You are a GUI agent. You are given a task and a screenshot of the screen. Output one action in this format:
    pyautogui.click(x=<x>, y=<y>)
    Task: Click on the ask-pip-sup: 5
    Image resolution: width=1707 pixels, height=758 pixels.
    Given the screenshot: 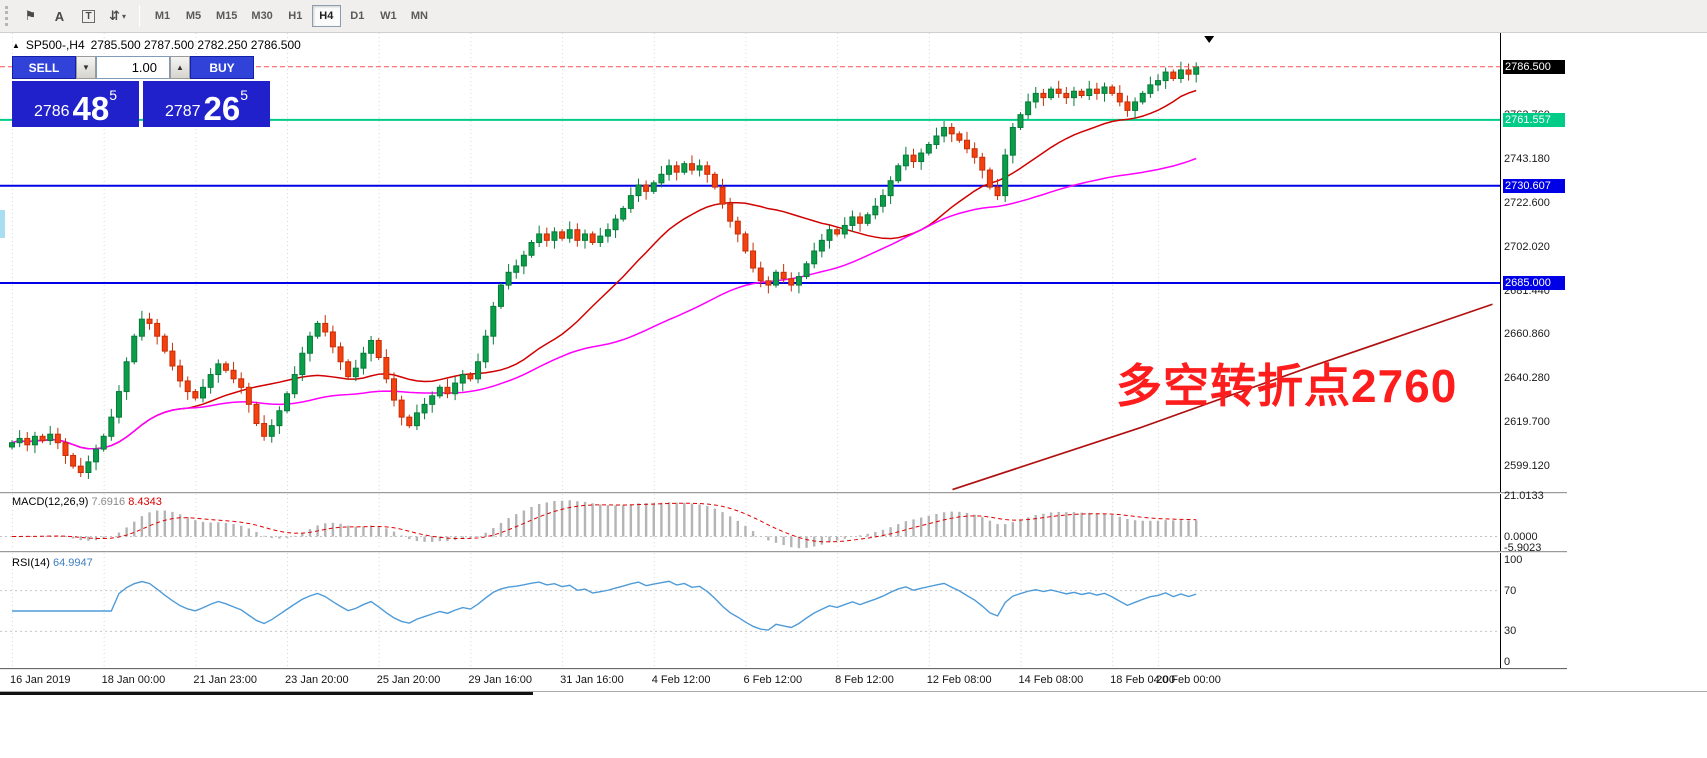 What is the action you would take?
    pyautogui.click(x=244, y=95)
    